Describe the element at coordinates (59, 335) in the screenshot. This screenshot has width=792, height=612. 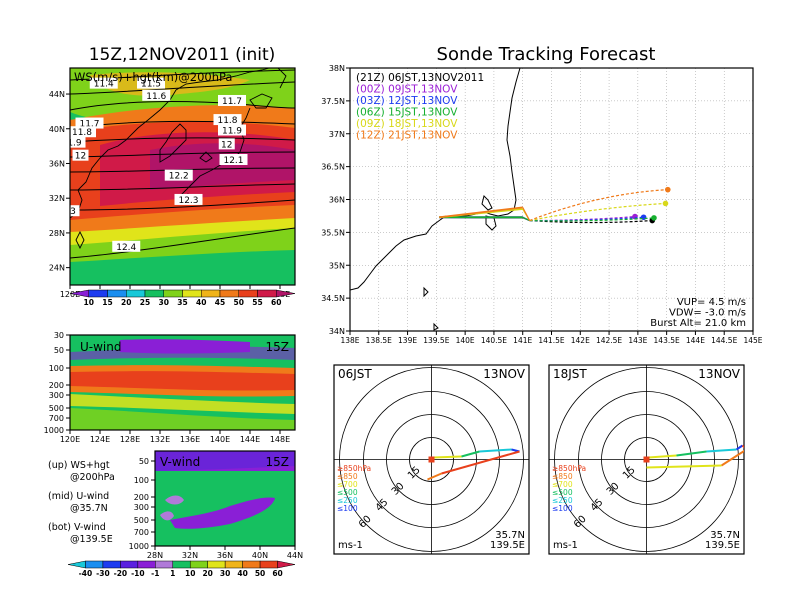
I see `u-p-label: 30` at that location.